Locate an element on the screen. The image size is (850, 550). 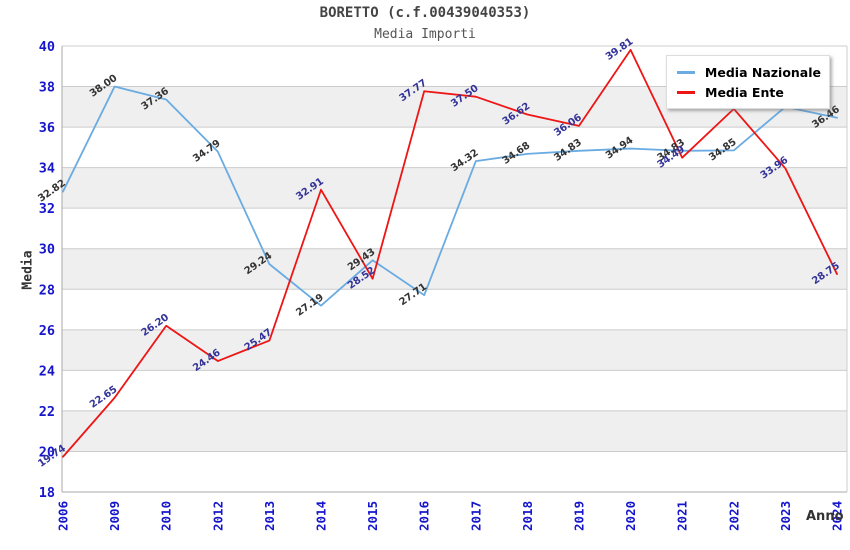
y-tick-label: 30 is located at coordinates (47, 250).